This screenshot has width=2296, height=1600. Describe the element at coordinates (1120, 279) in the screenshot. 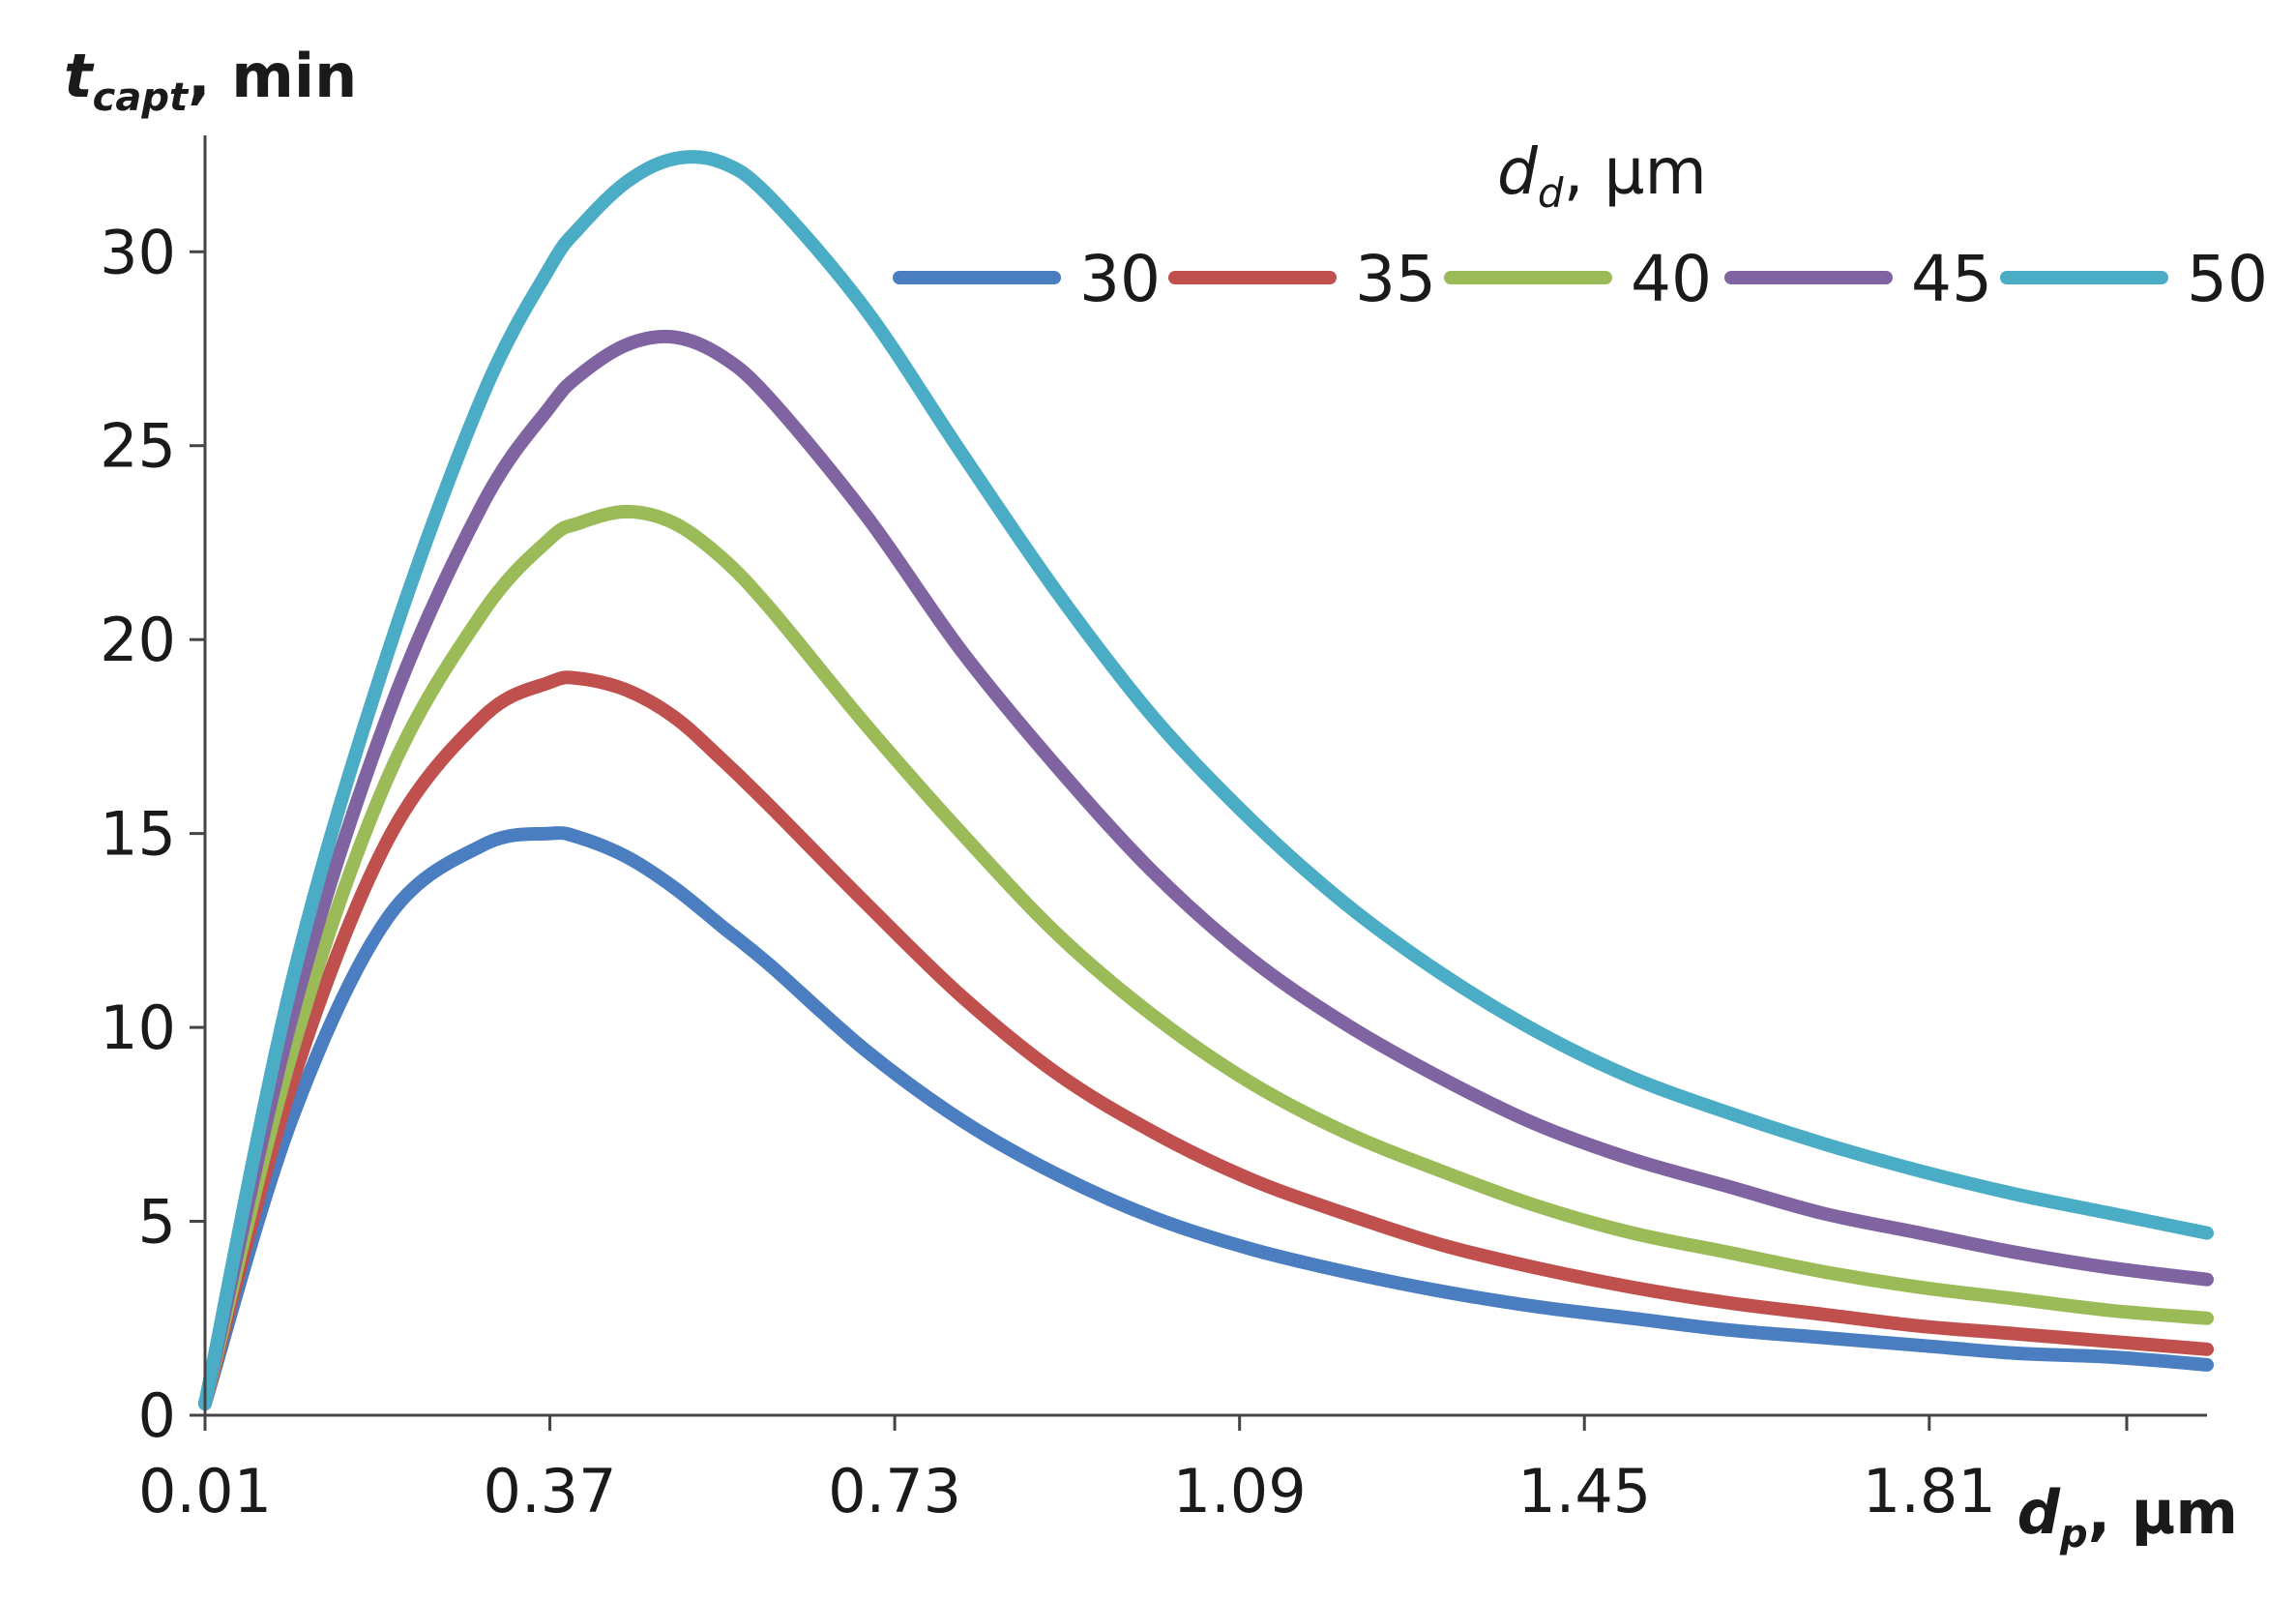

I see `legend-label-30: 30` at that location.